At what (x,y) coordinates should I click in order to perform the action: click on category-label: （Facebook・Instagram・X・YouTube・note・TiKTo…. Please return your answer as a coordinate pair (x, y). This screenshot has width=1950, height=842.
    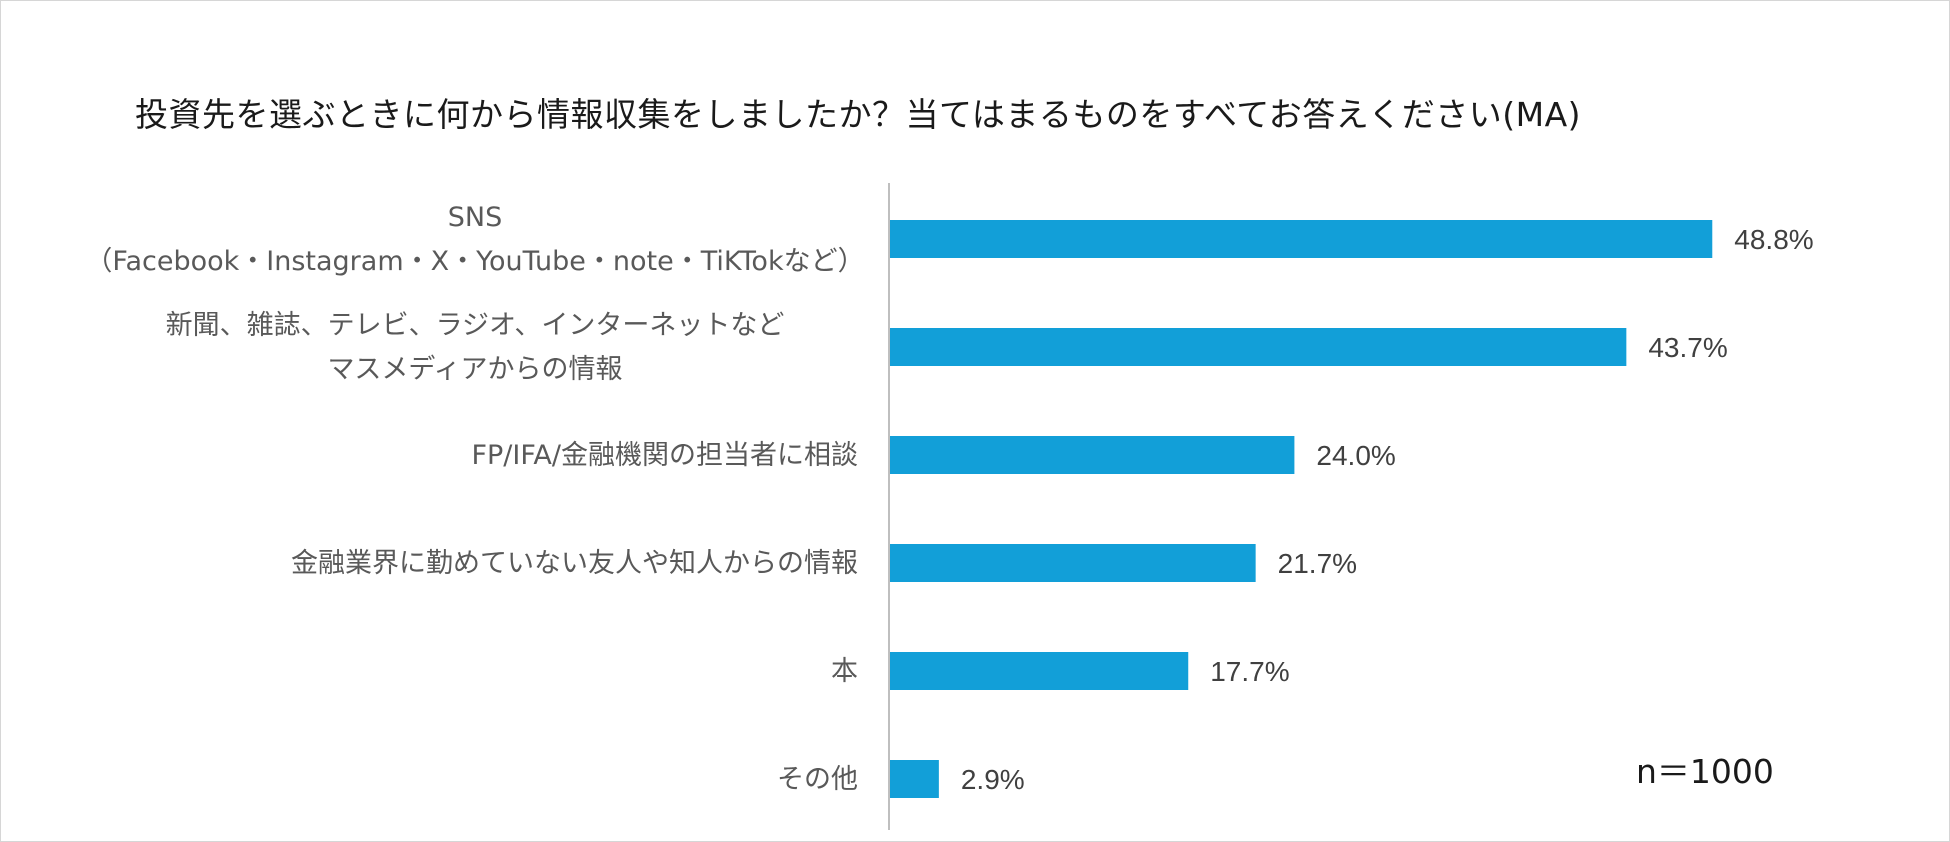
    Looking at the image, I should click on (474, 261).